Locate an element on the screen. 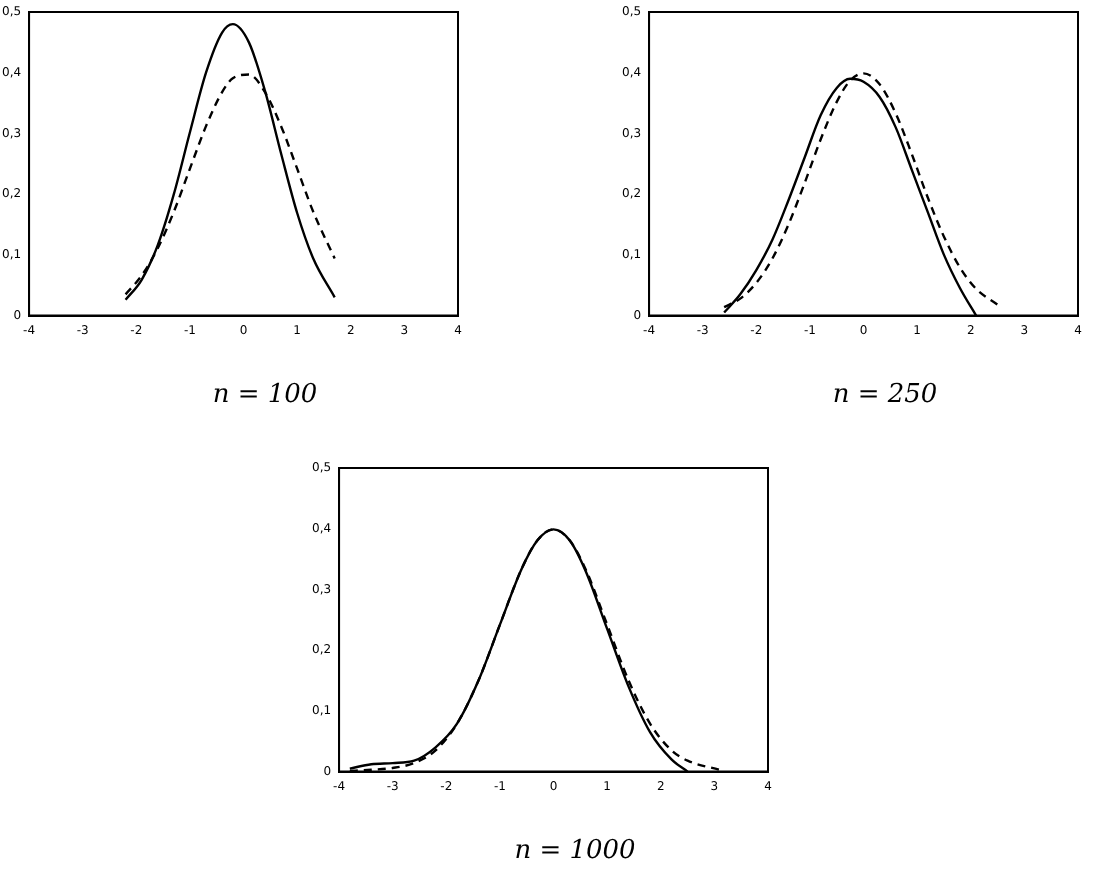 The image size is (1110, 886). line-series is located at coordinates (230, 162).